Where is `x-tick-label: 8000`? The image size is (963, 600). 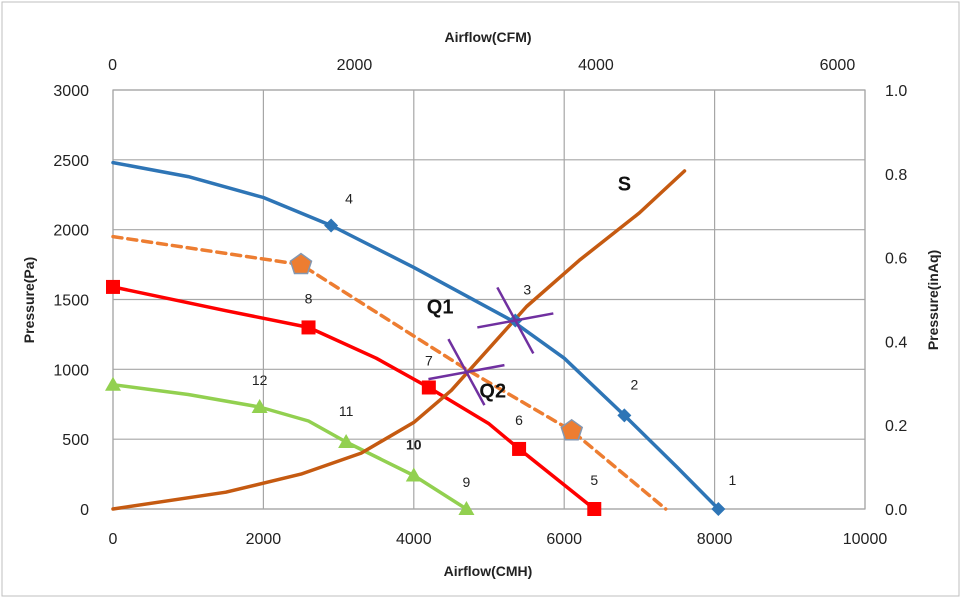 x-tick-label: 8000 is located at coordinates (715, 539).